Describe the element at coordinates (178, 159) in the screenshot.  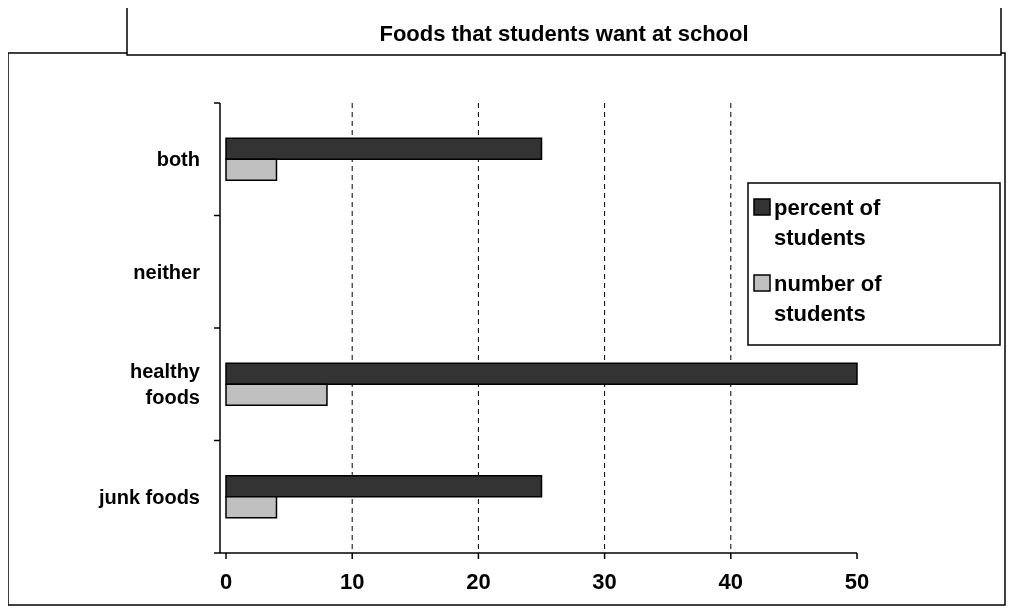
I see `y-tick-label: both` at that location.